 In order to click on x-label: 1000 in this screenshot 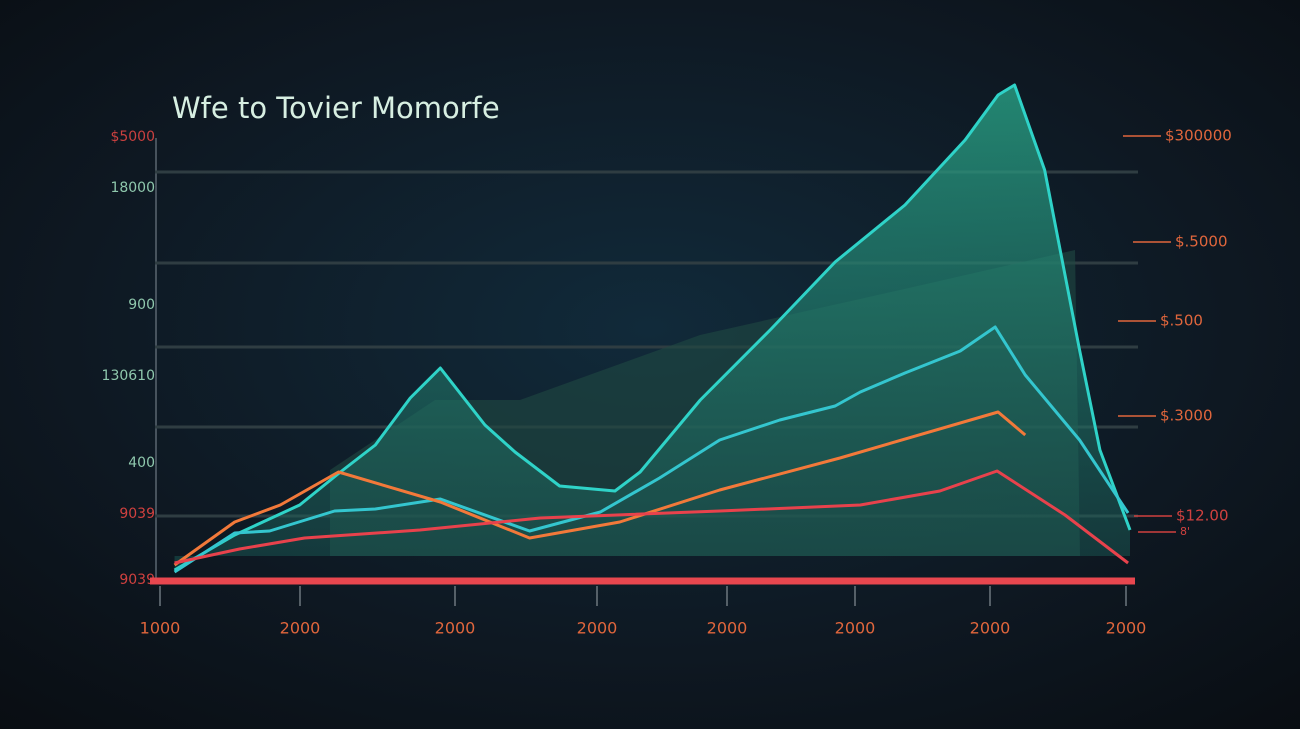, I will do `click(160, 628)`.